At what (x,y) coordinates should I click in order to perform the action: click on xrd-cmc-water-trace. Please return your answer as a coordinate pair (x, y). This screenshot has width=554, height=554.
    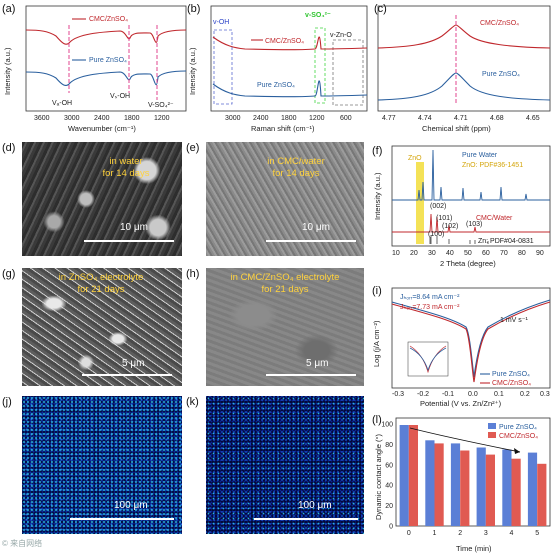
    Looking at the image, I should click on (471, 223).